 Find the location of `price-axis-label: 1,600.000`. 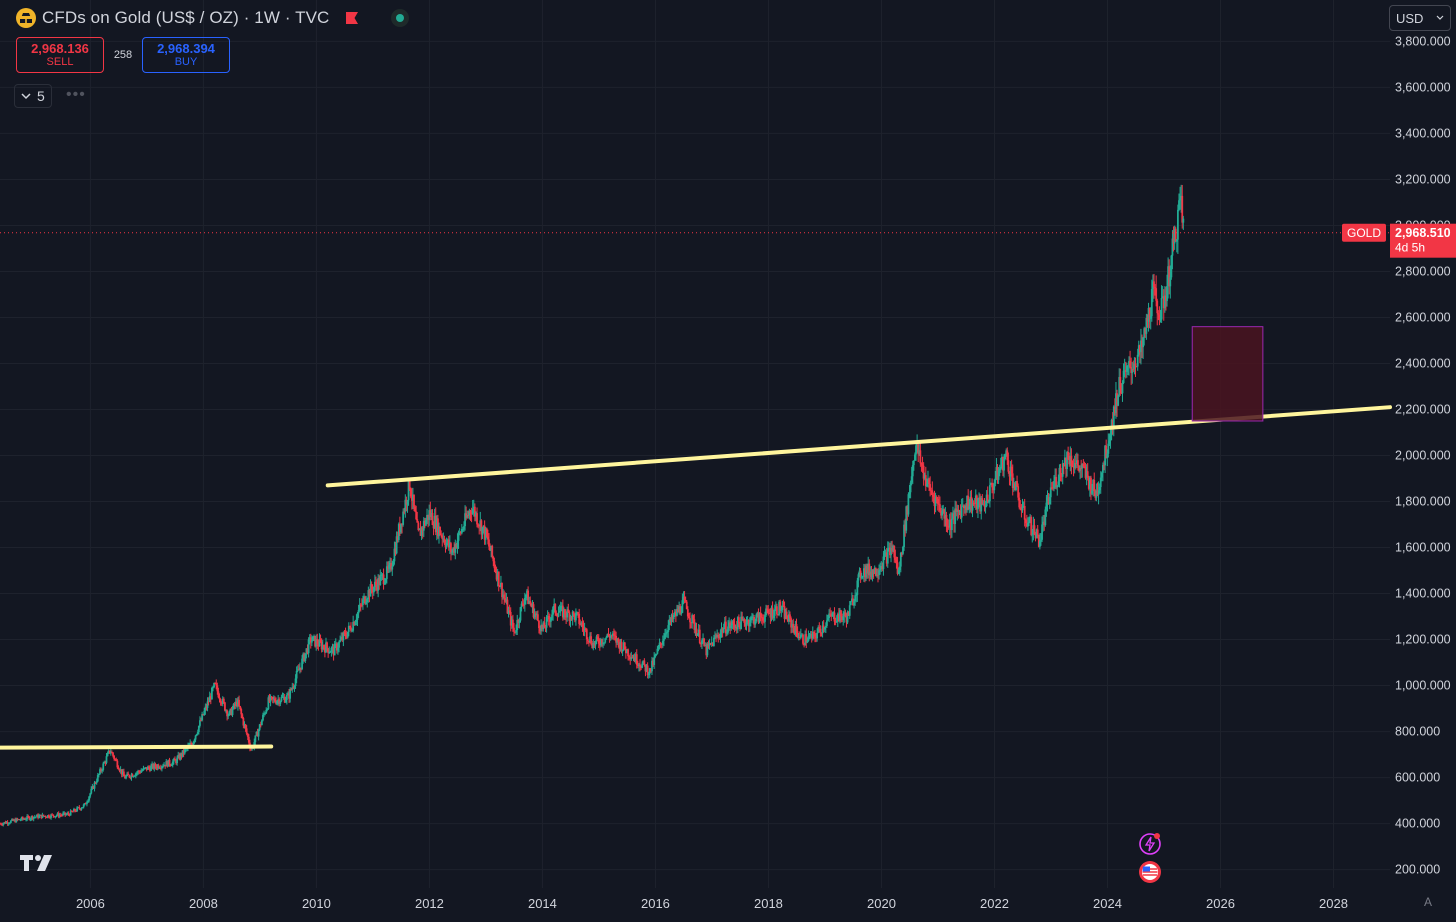

price-axis-label: 1,600.000 is located at coordinates (1423, 548).